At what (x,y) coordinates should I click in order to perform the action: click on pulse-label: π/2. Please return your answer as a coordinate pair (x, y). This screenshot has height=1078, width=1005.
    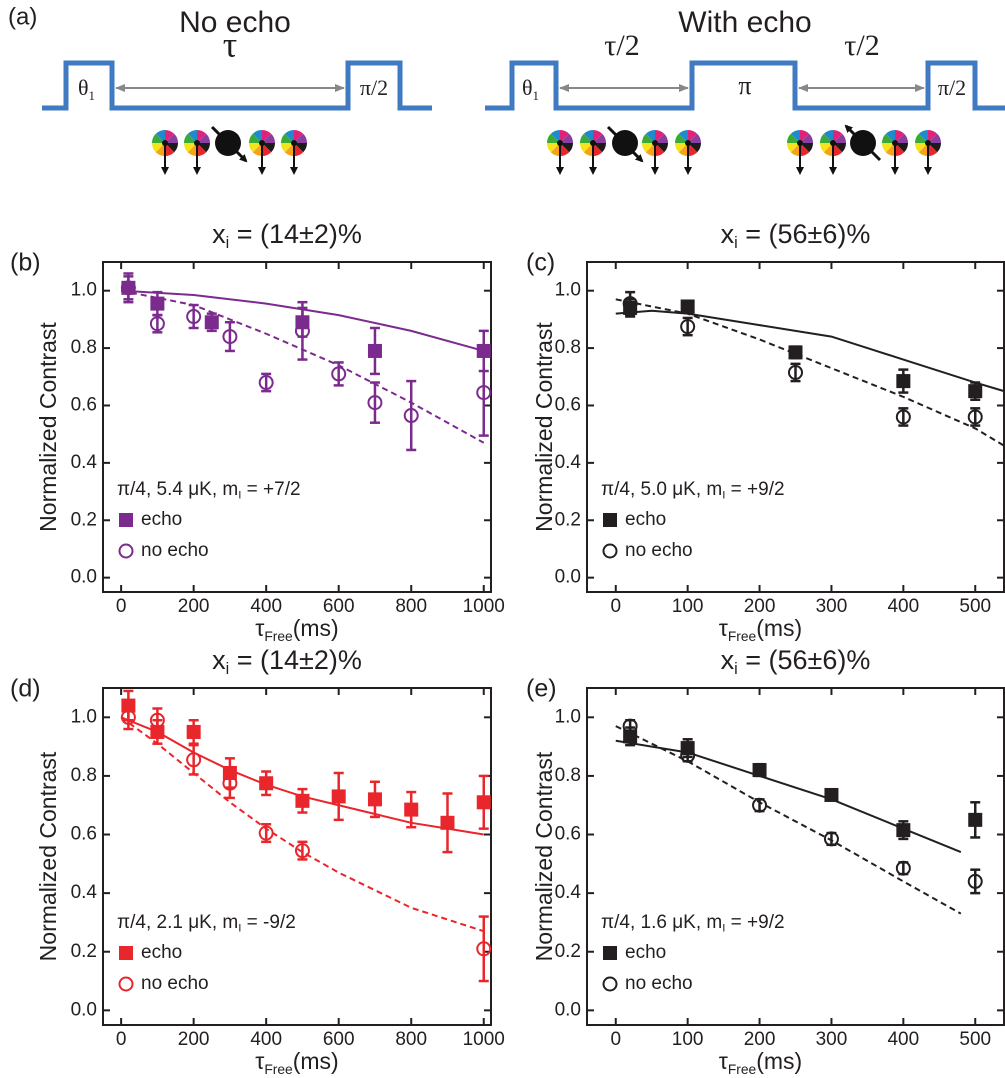
    Looking at the image, I should click on (952, 87).